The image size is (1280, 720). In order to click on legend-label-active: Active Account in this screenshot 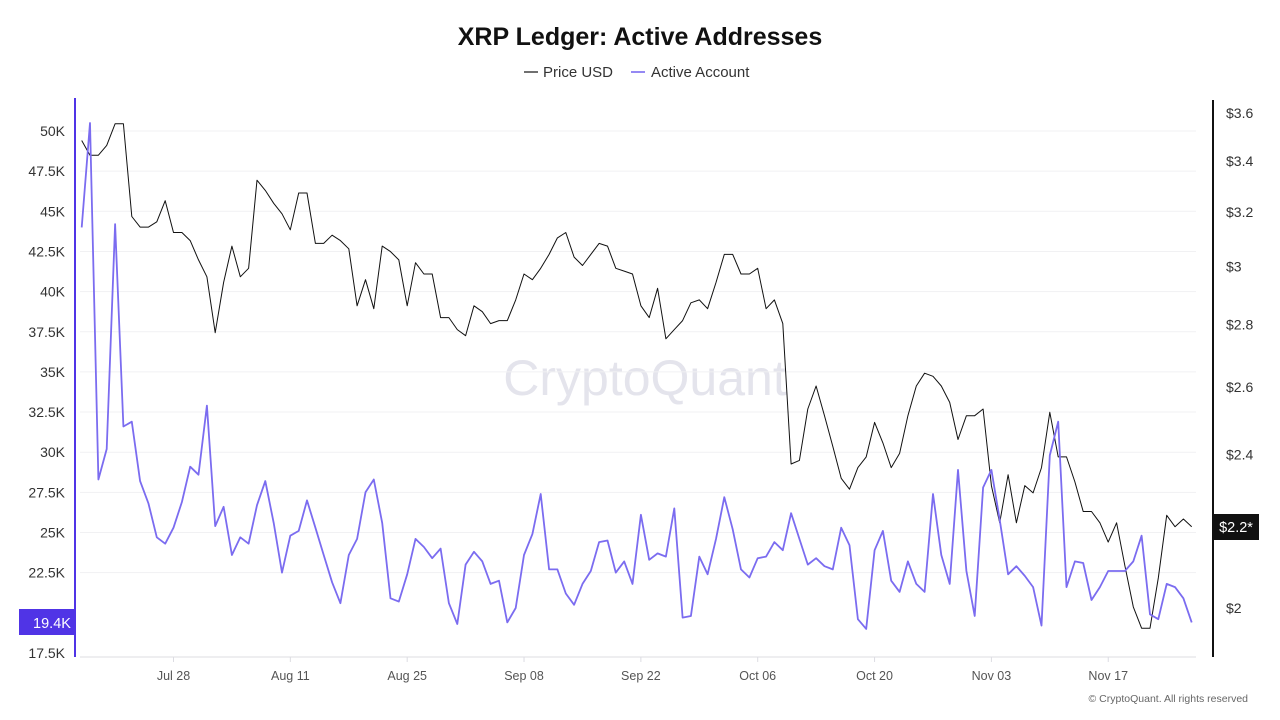, I will do `click(700, 72)`.